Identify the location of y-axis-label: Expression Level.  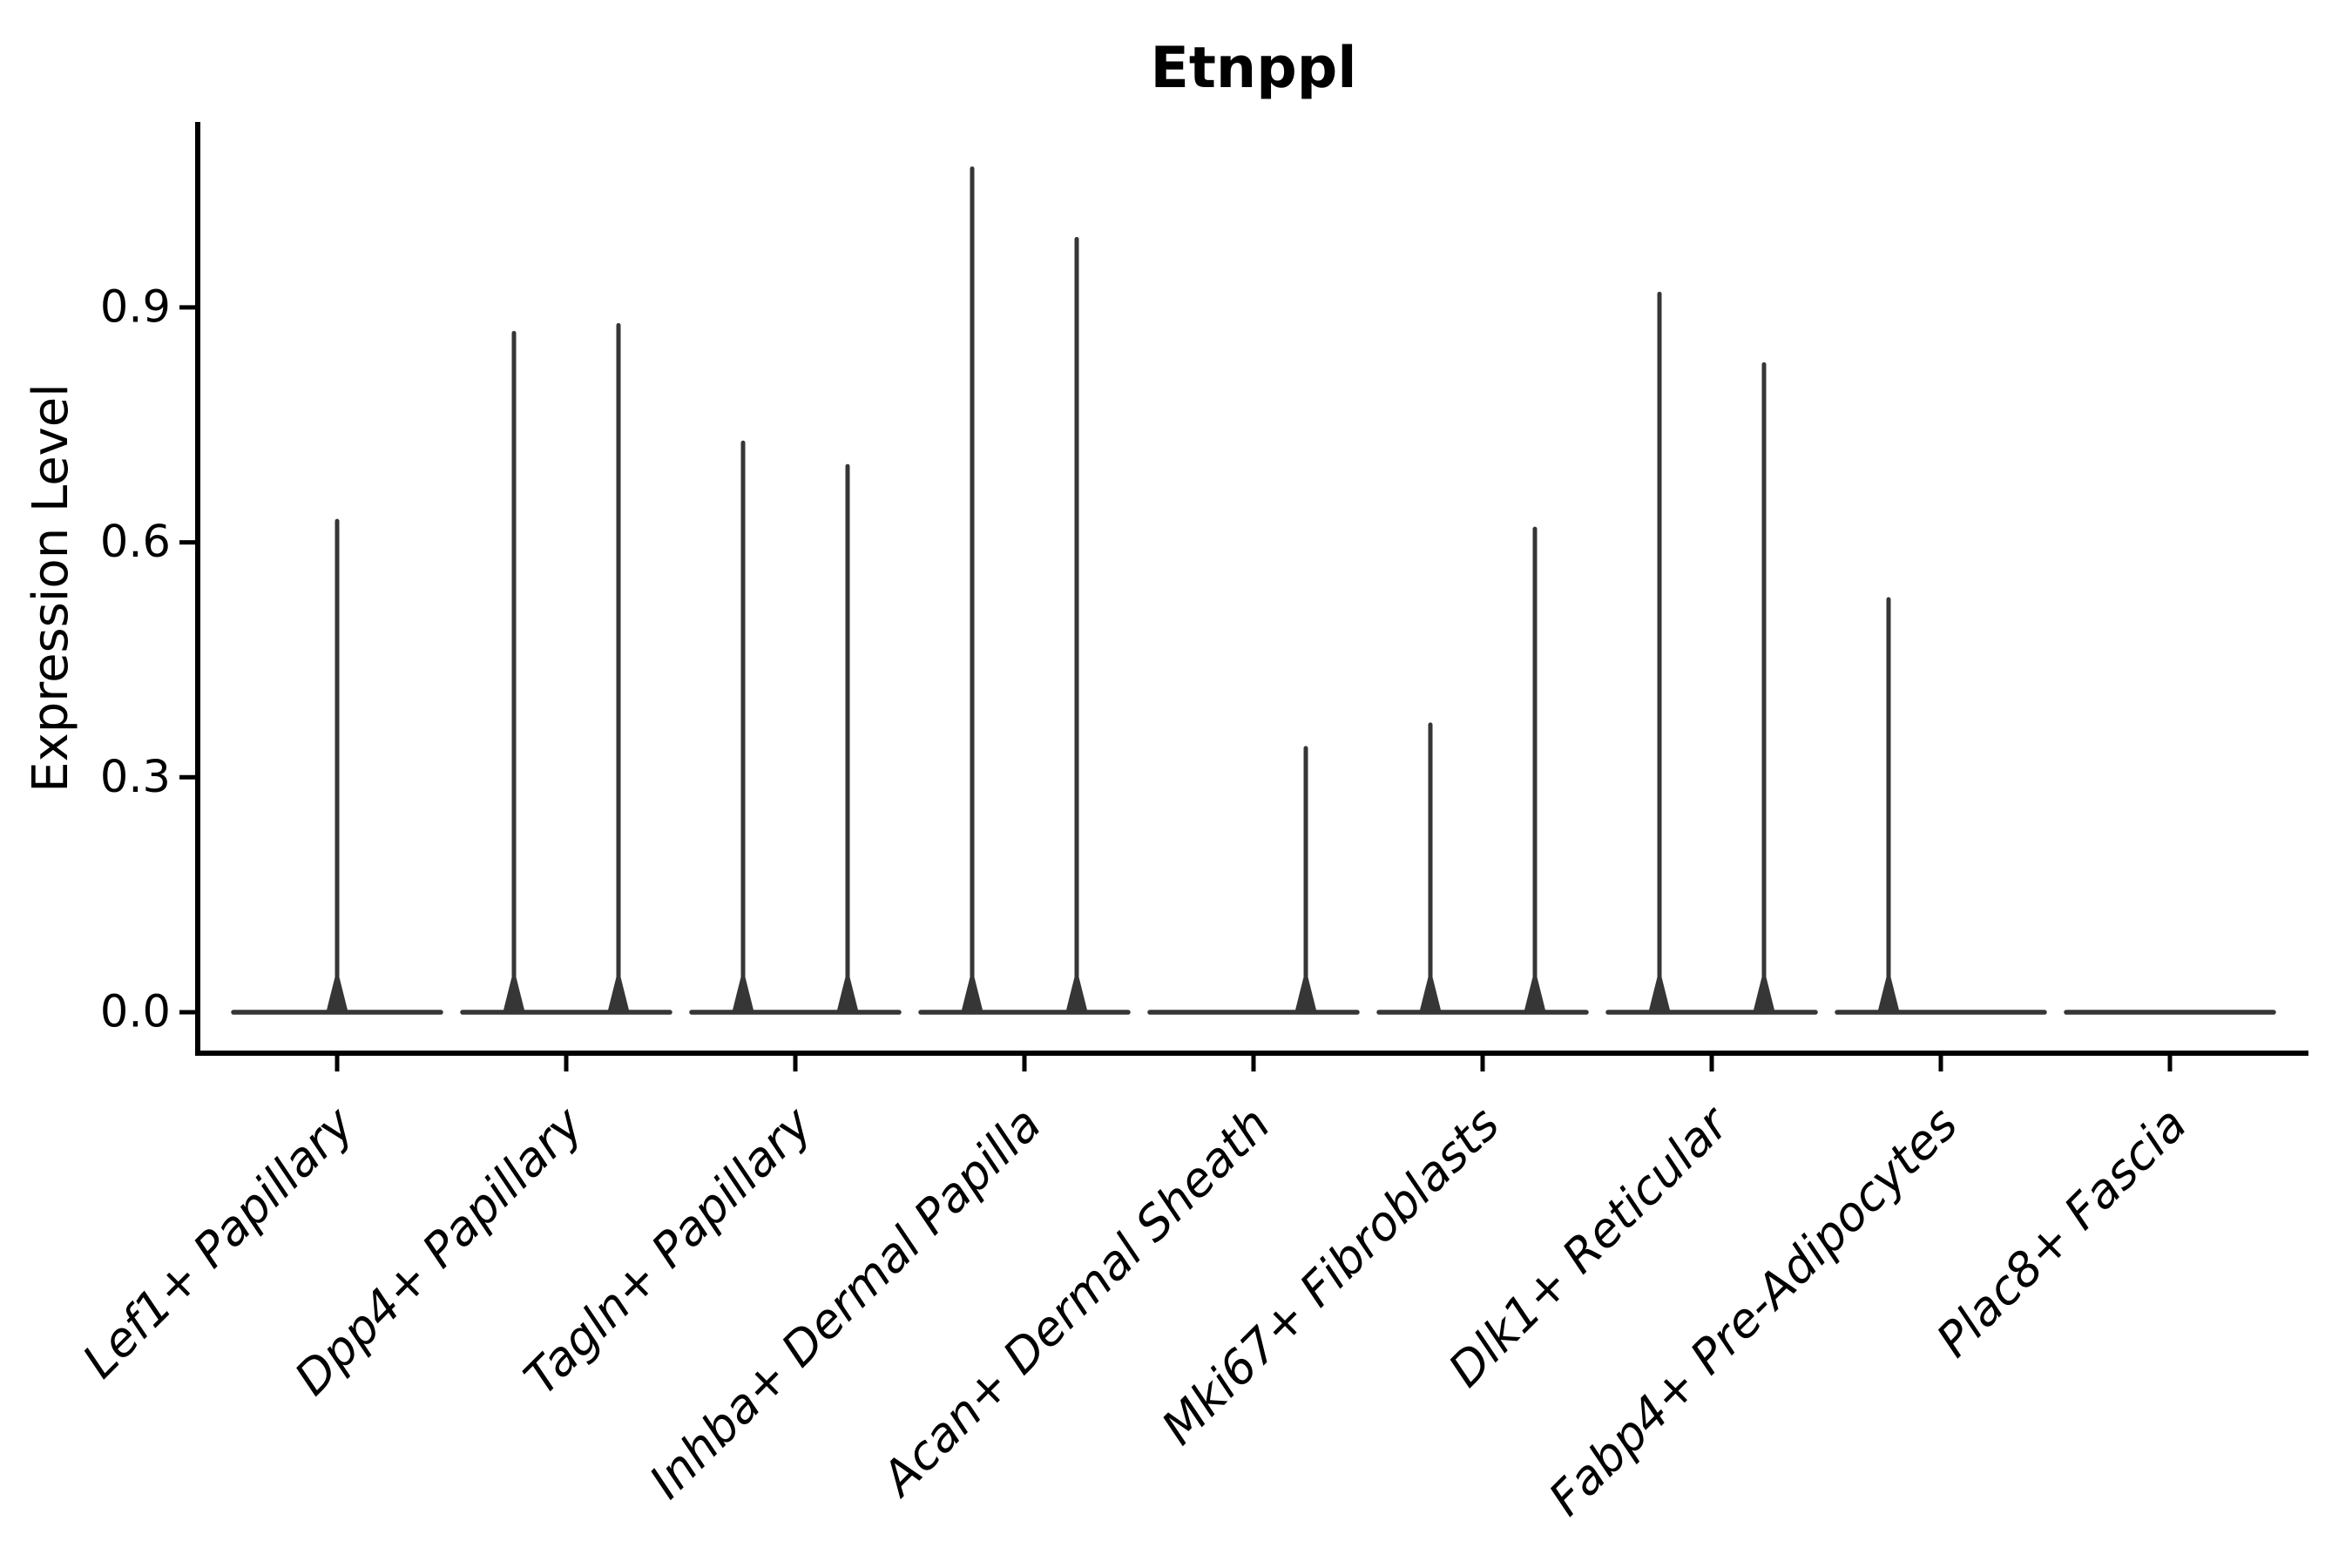
(51, 588).